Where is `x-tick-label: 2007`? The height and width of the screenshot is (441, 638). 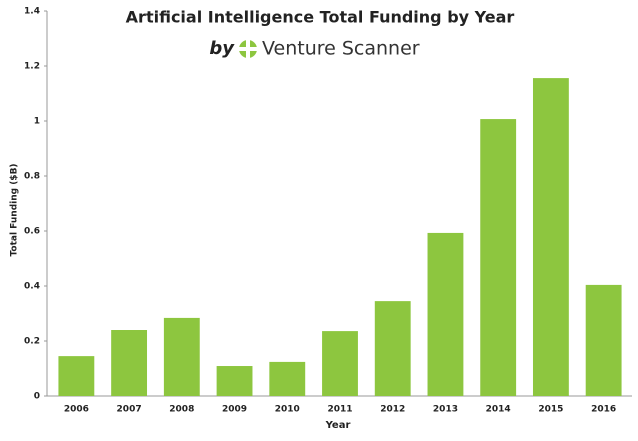
x-tick-label: 2007 is located at coordinates (129, 410).